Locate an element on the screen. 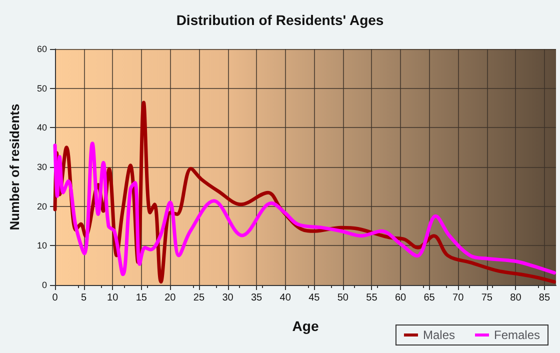  chart-title: Distribution of Residents' Ages is located at coordinates (280, 20).